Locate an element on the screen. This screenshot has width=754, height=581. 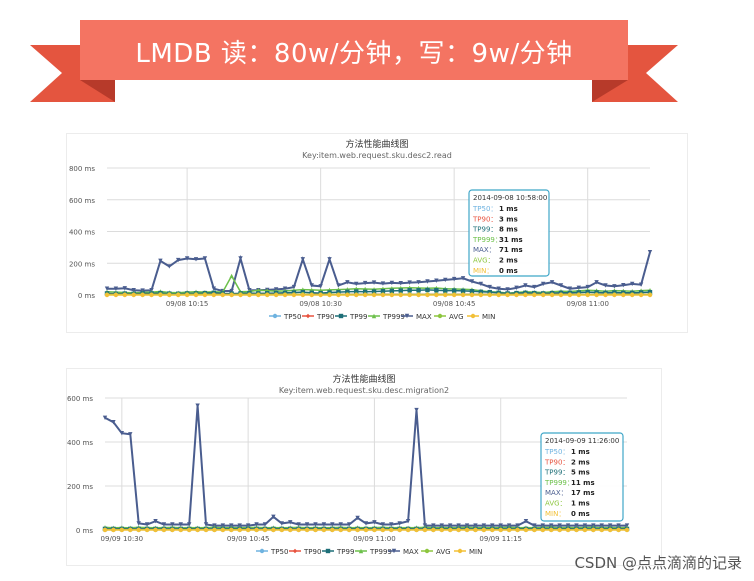
tooltip-box is located at coordinates (509, 233).